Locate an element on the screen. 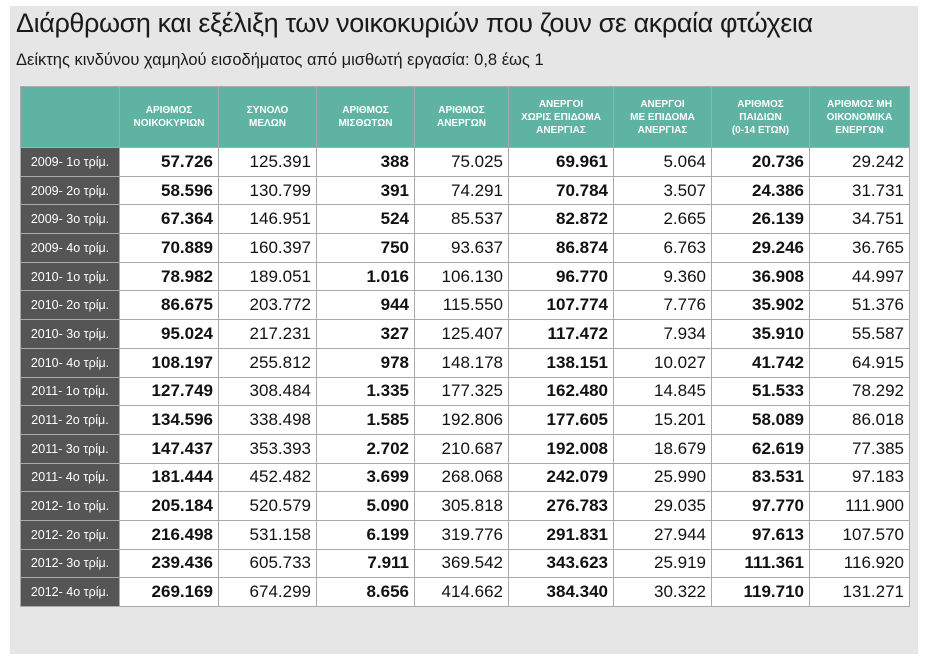 The width and height of the screenshot is (928, 660). table-cell: 82.872 is located at coordinates (561, 219).